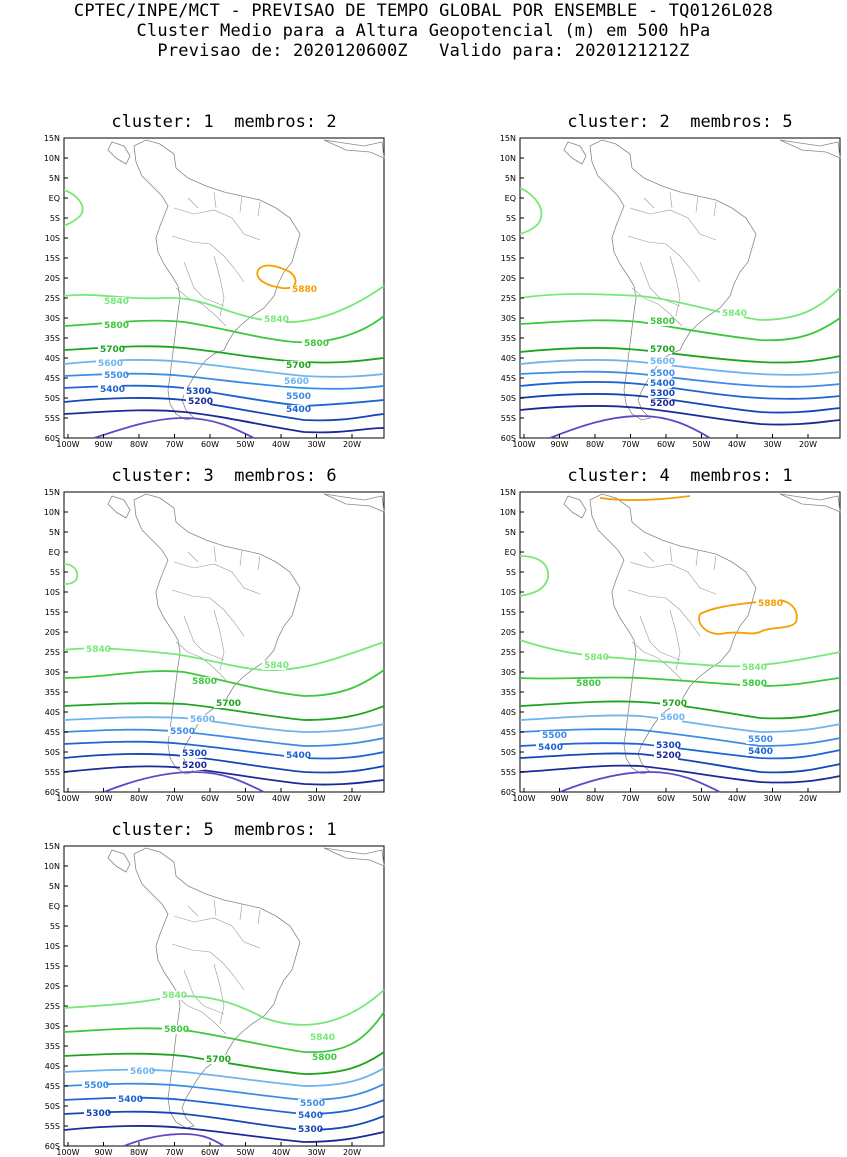 This screenshot has width=847, height=1157. Describe the element at coordinates (52, 1126) in the screenshot. I see `lat-tick-label: 55S` at that location.